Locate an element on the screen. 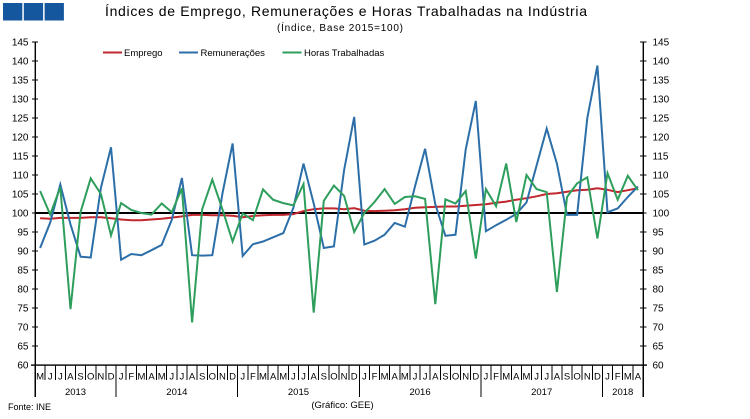  svg-text: 2017 is located at coordinates (541, 392).